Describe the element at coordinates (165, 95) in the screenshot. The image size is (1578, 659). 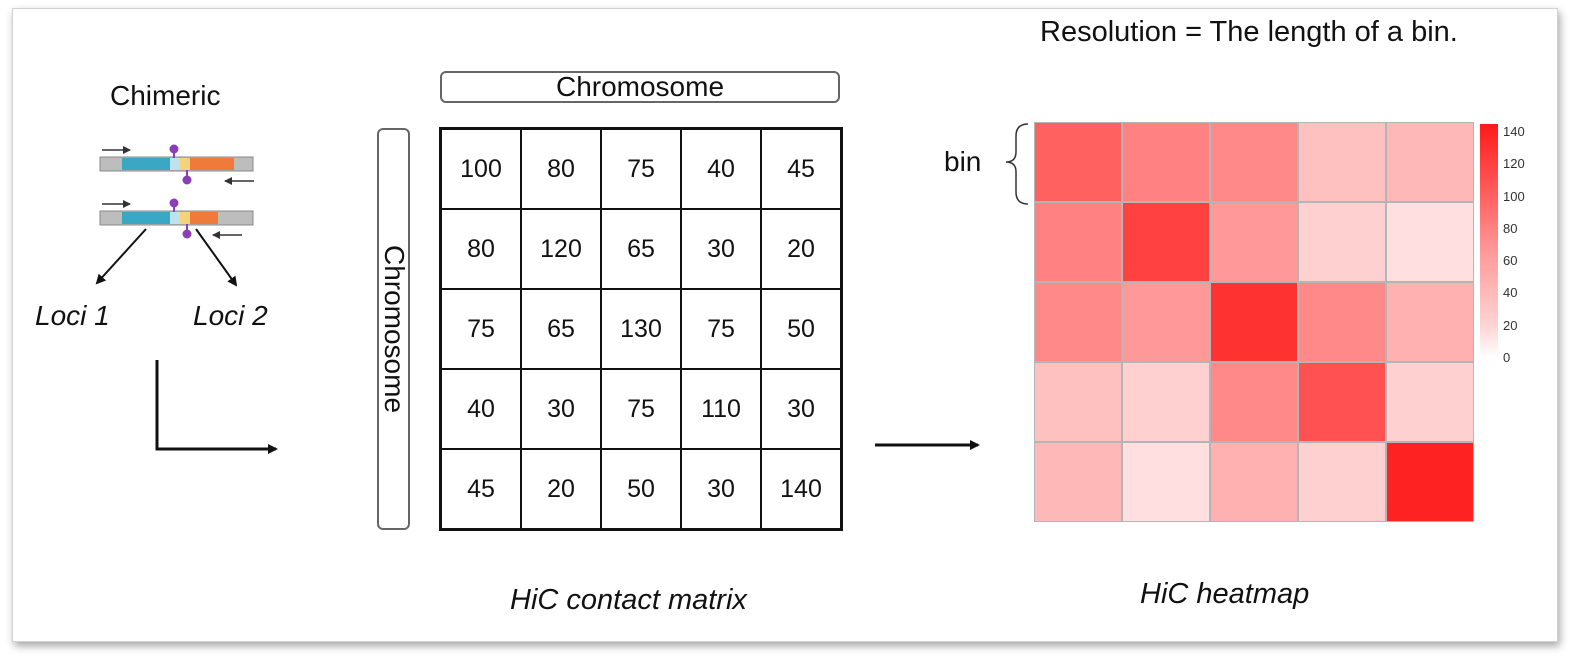
I see `chimeric-label: Chimeric` at that location.